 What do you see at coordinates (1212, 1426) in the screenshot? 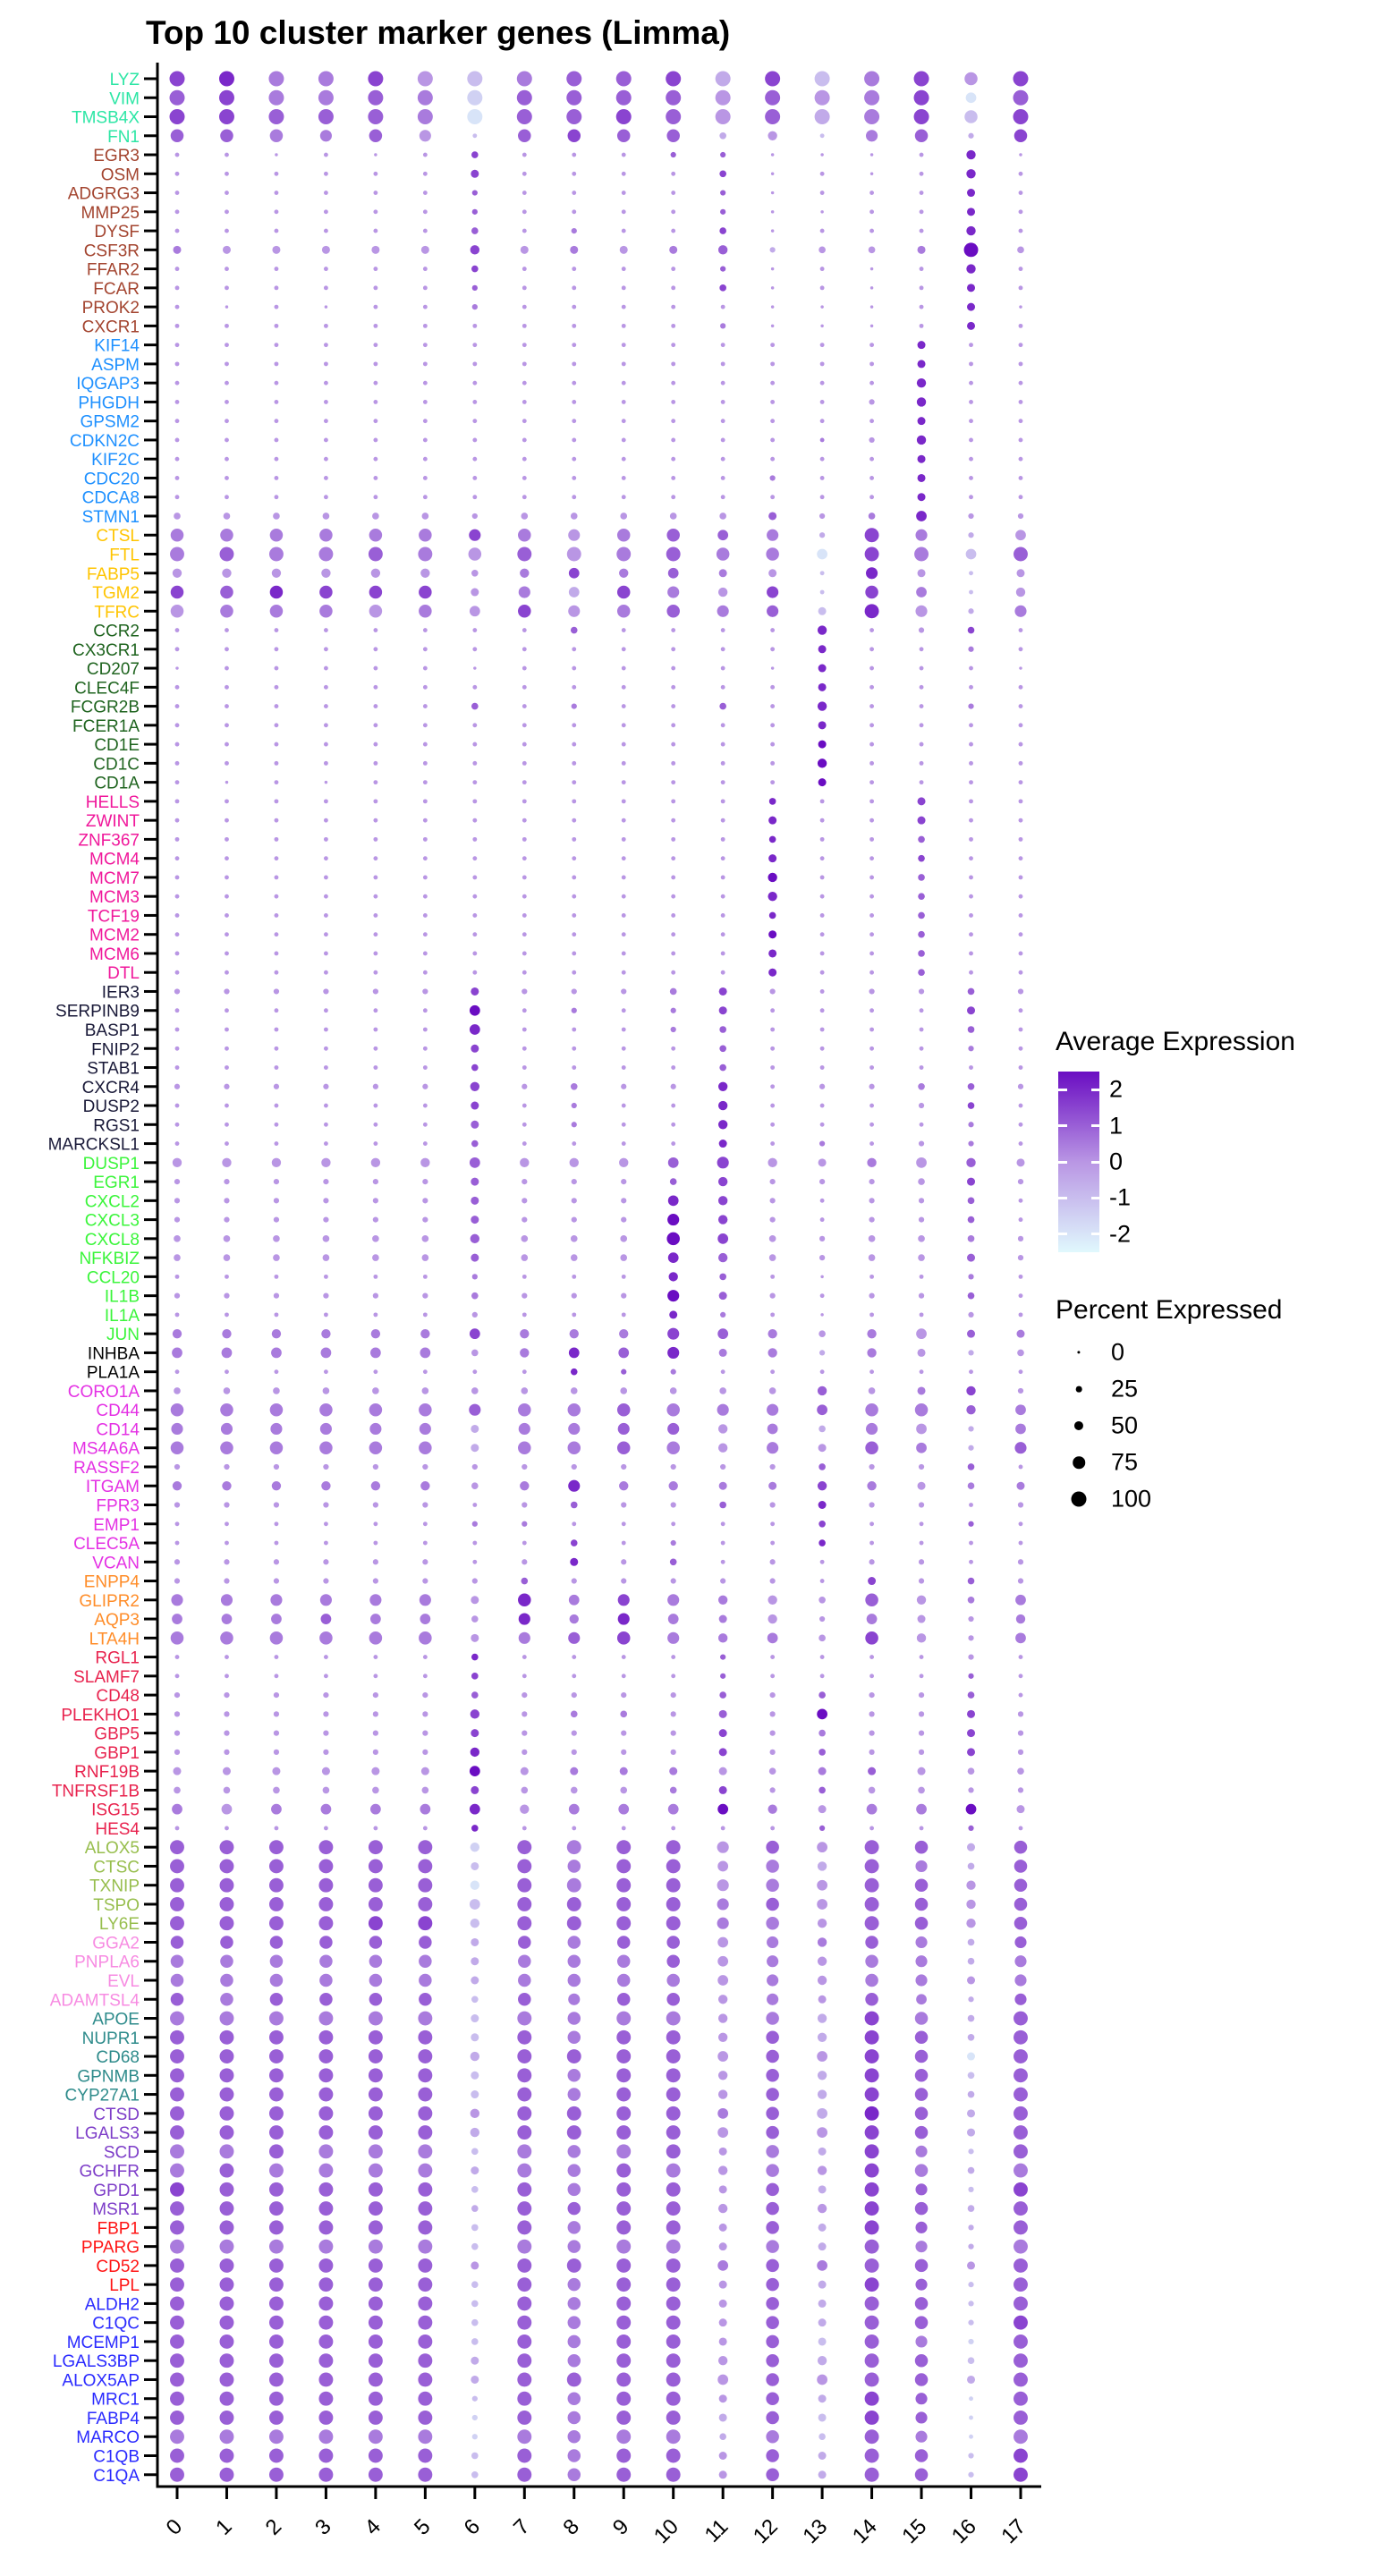
I see `percent-legend-item: 50` at bounding box center [1212, 1426].